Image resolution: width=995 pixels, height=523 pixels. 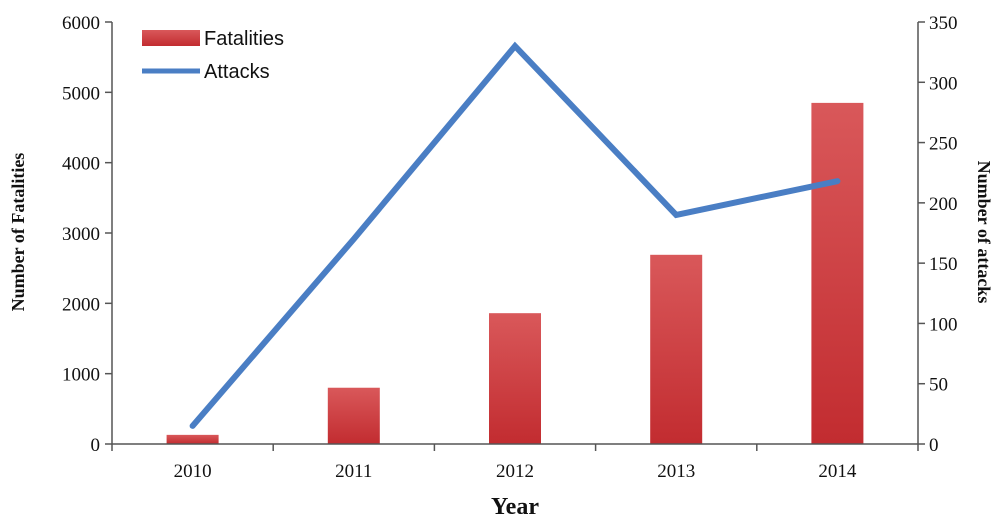 I want to click on y-tick-label: 2000, so click(x=81, y=304).